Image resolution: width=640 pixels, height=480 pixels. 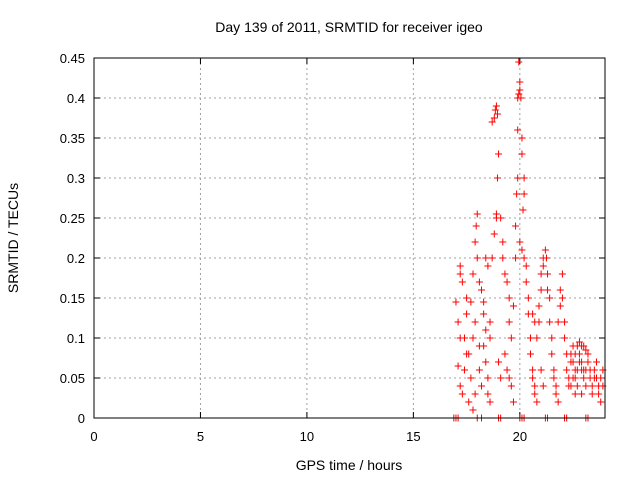 What do you see at coordinates (413, 436) in the screenshot?
I see `x-tick-label: 15` at bounding box center [413, 436].